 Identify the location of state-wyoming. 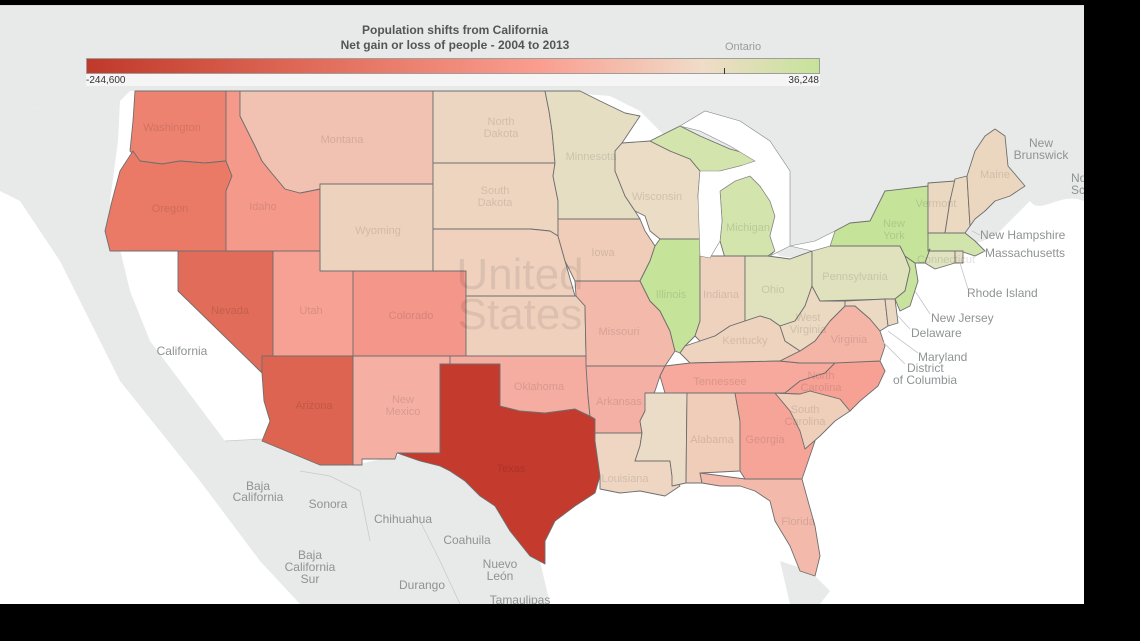
(376, 227).